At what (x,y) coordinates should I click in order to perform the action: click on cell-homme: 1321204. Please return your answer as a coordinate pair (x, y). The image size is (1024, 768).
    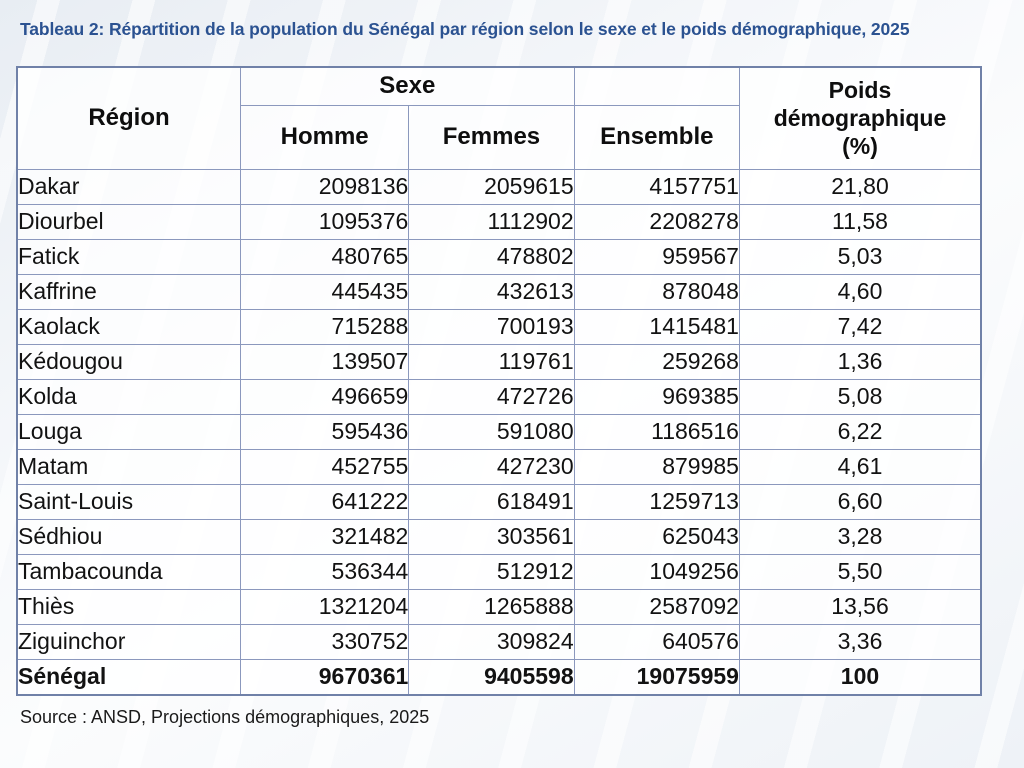
    Looking at the image, I should click on (324, 606).